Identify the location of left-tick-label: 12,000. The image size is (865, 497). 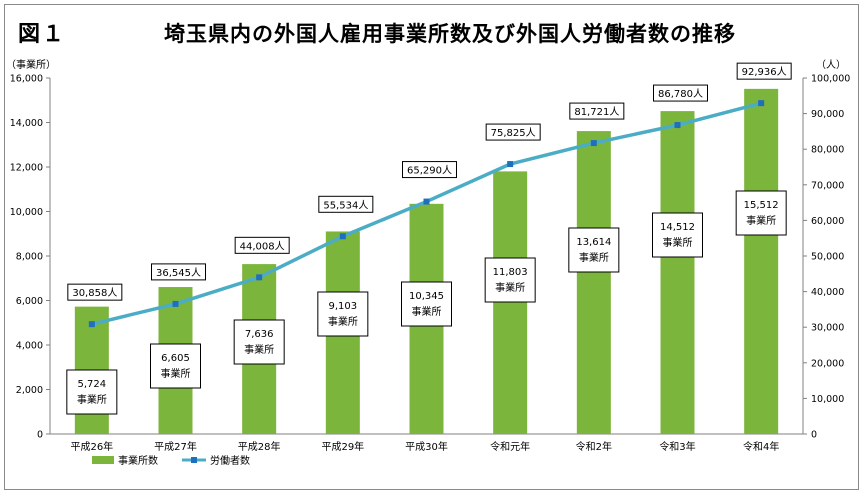
(26, 168).